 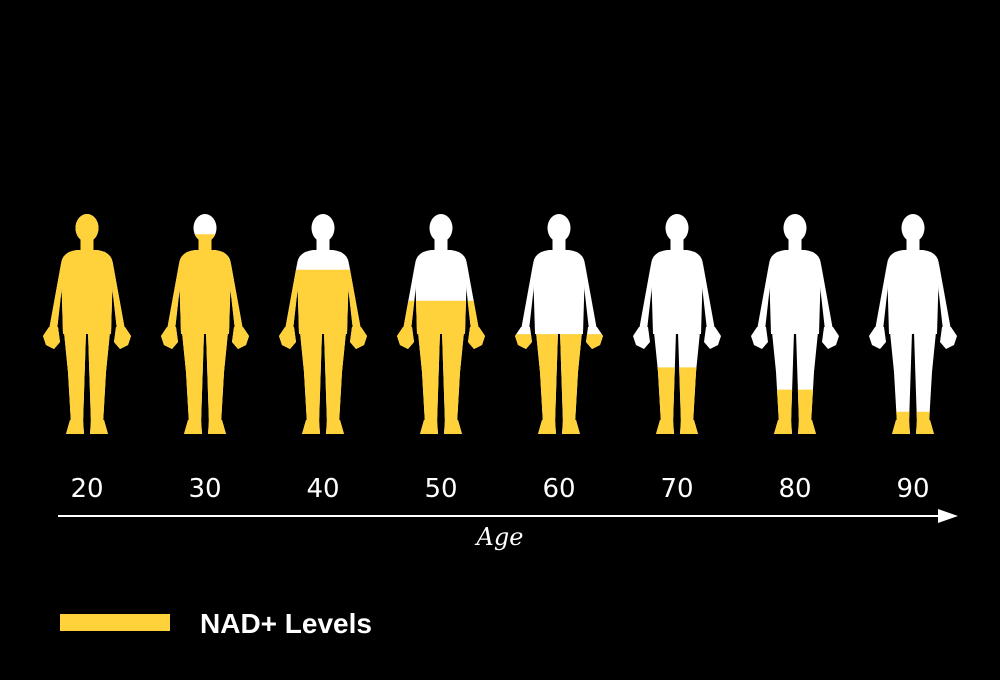 I want to click on legend-swatch, so click(x=115, y=622).